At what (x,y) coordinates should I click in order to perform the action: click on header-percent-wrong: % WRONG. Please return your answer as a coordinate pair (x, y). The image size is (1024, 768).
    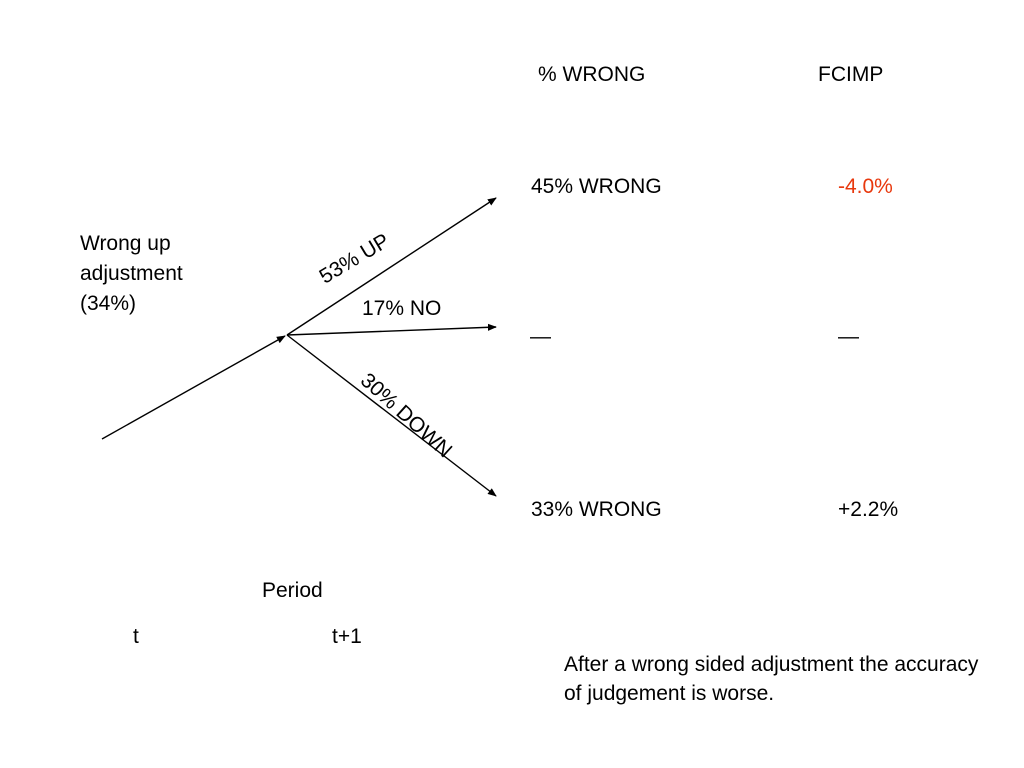
    Looking at the image, I should click on (592, 74).